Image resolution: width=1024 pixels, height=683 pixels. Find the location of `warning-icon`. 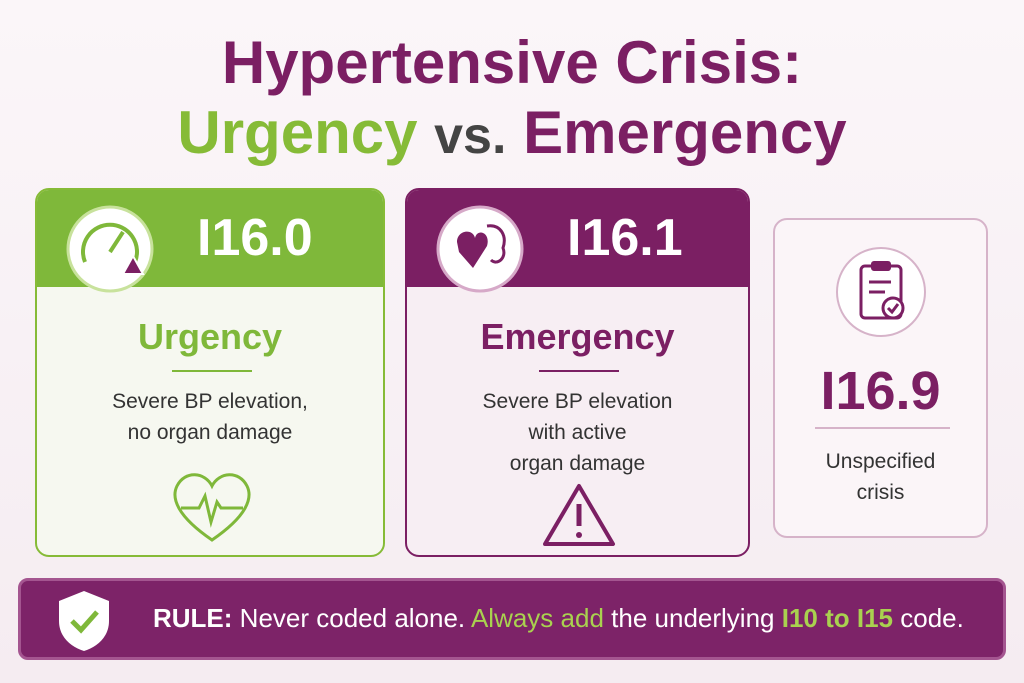

warning-icon is located at coordinates (579, 515).